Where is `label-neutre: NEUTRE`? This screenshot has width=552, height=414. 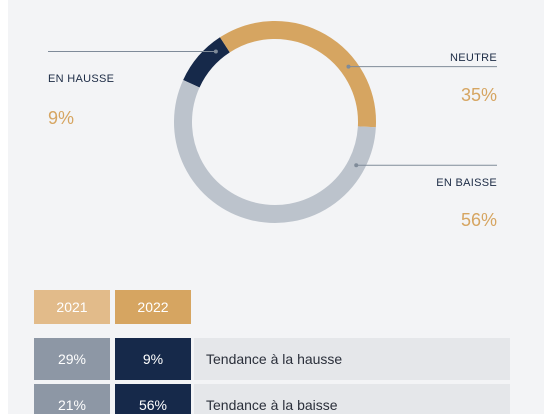
label-neutre: NEUTRE is located at coordinates (473, 58).